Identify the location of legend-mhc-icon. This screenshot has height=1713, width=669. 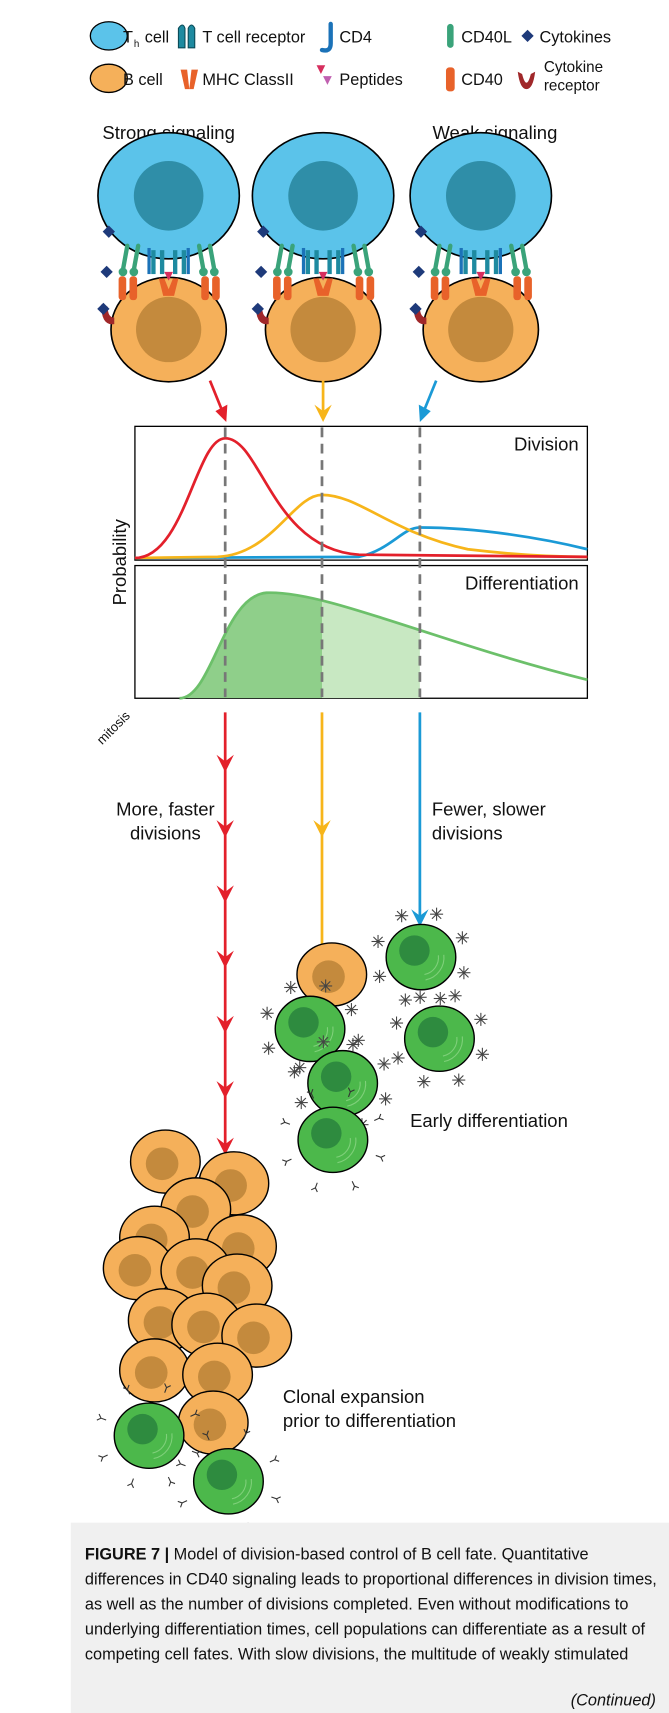
(189, 79).